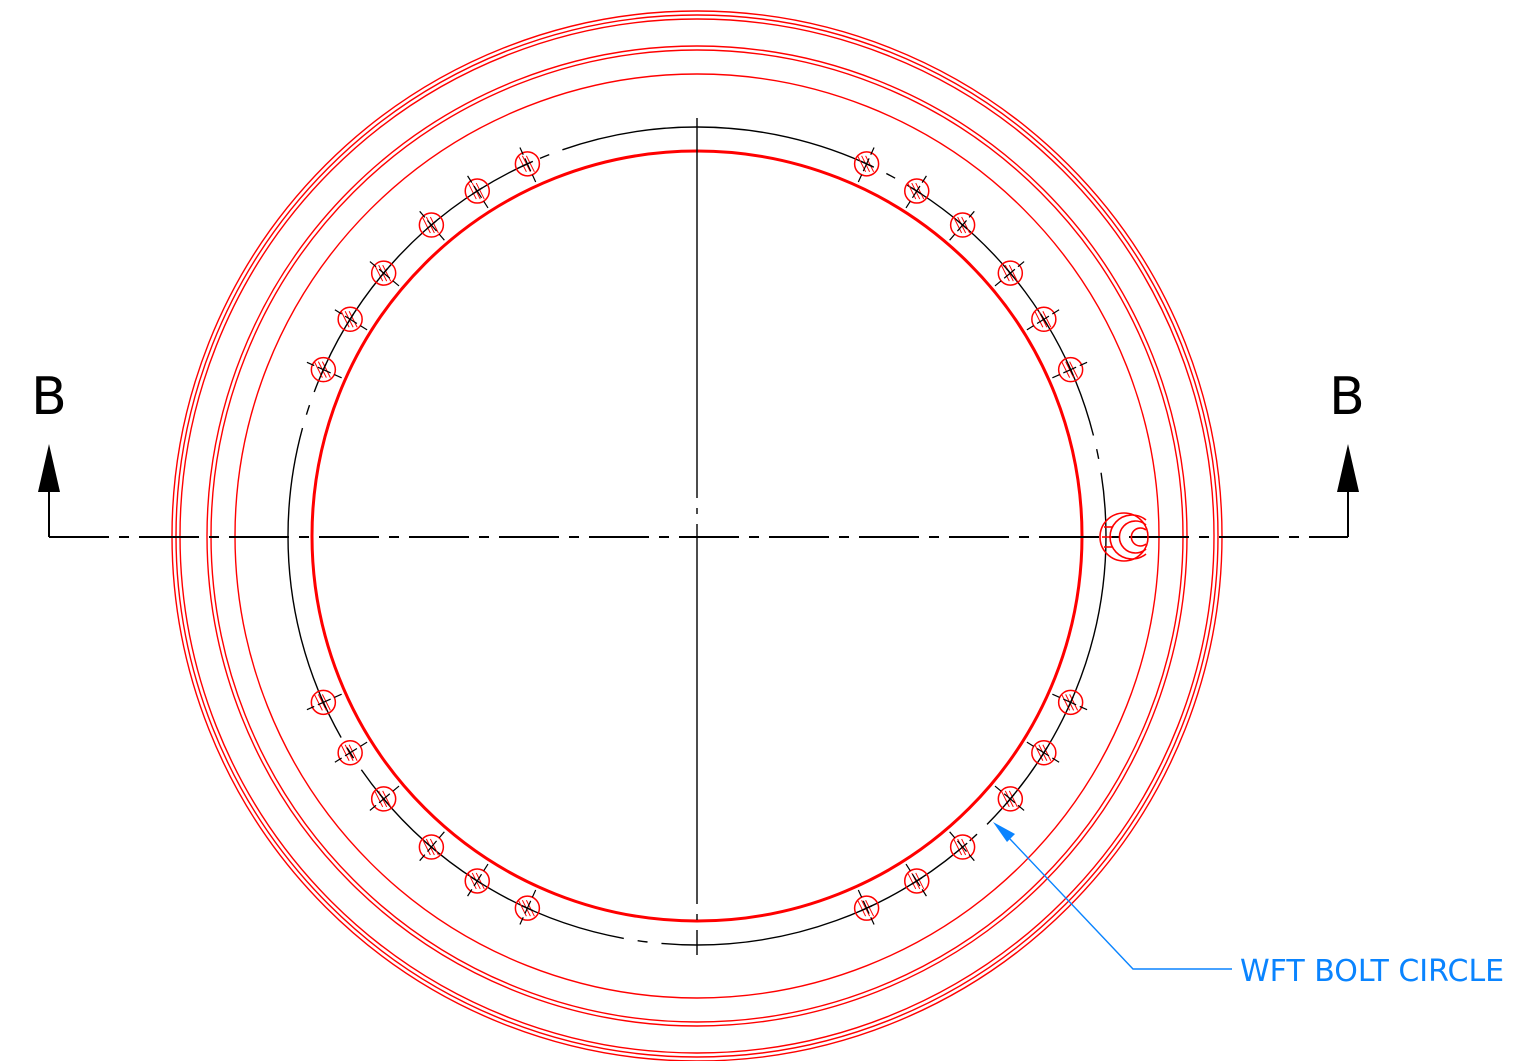  What do you see at coordinates (1347, 397) in the screenshot?
I see `section-label-right: B` at bounding box center [1347, 397].